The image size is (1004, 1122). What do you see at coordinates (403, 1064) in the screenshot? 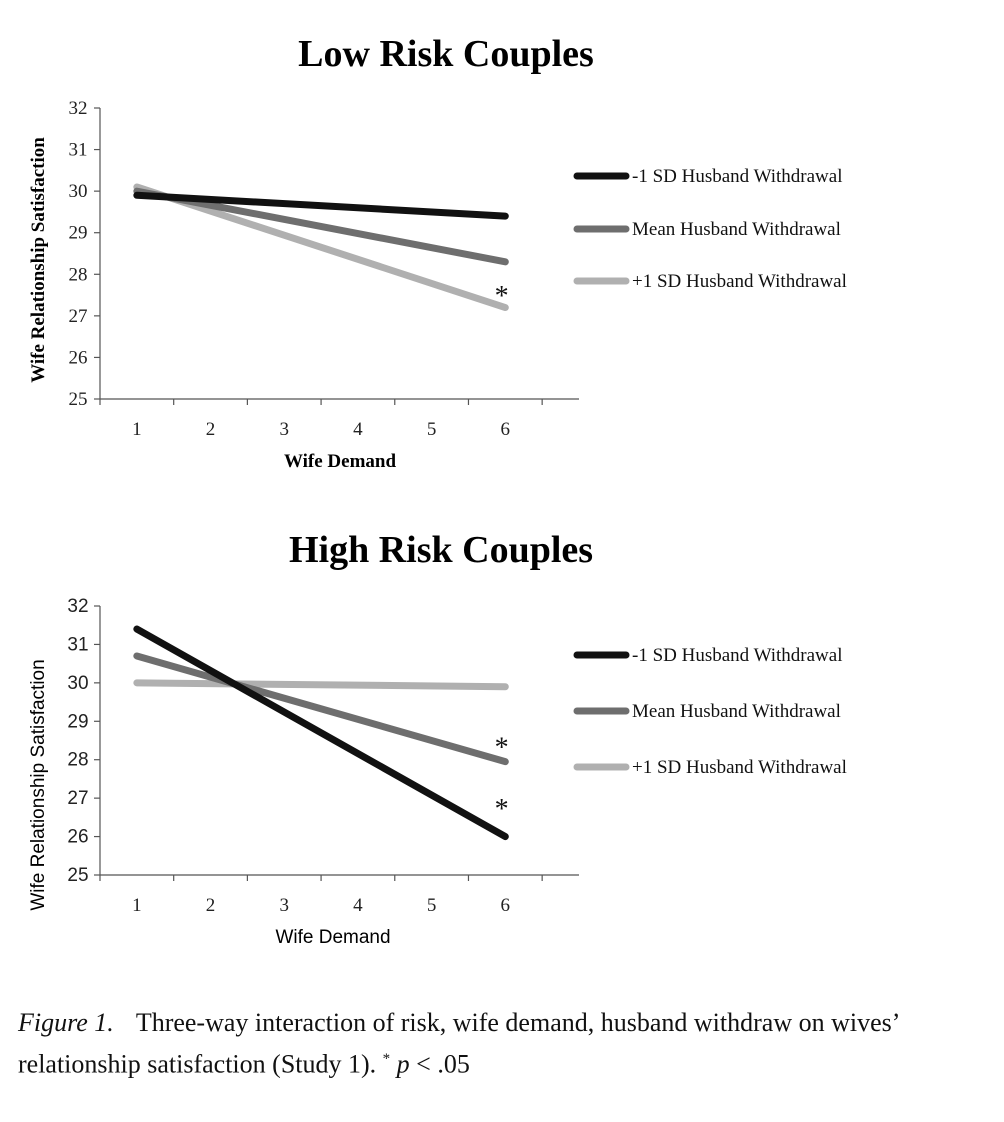
I see `p-symbol: p` at bounding box center [403, 1064].